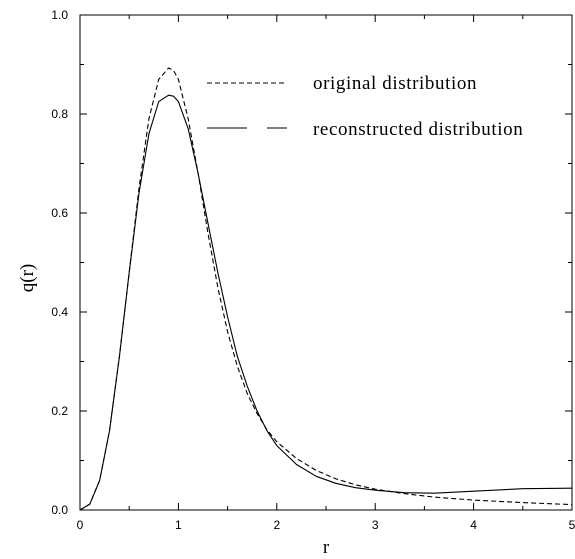 This screenshot has width=575, height=559. Describe the element at coordinates (473, 525) in the screenshot. I see `x-tick-label: 4` at that location.